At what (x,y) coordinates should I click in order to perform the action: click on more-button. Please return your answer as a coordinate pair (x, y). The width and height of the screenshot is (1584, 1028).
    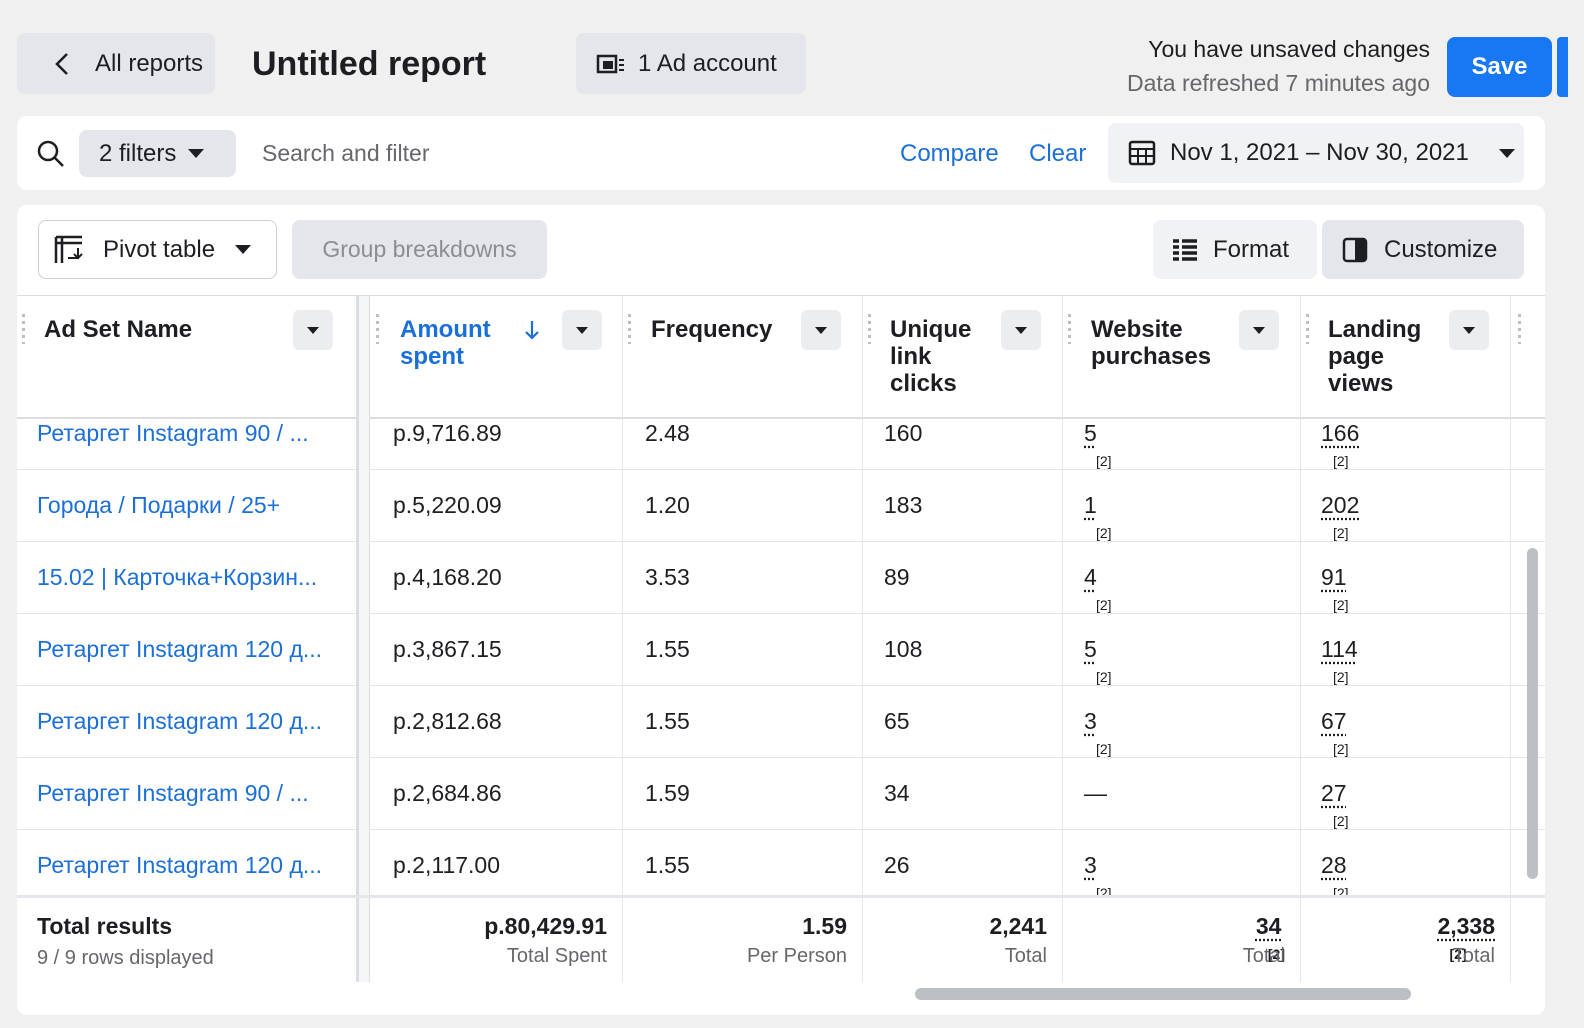
    Looking at the image, I should click on (1562, 67).